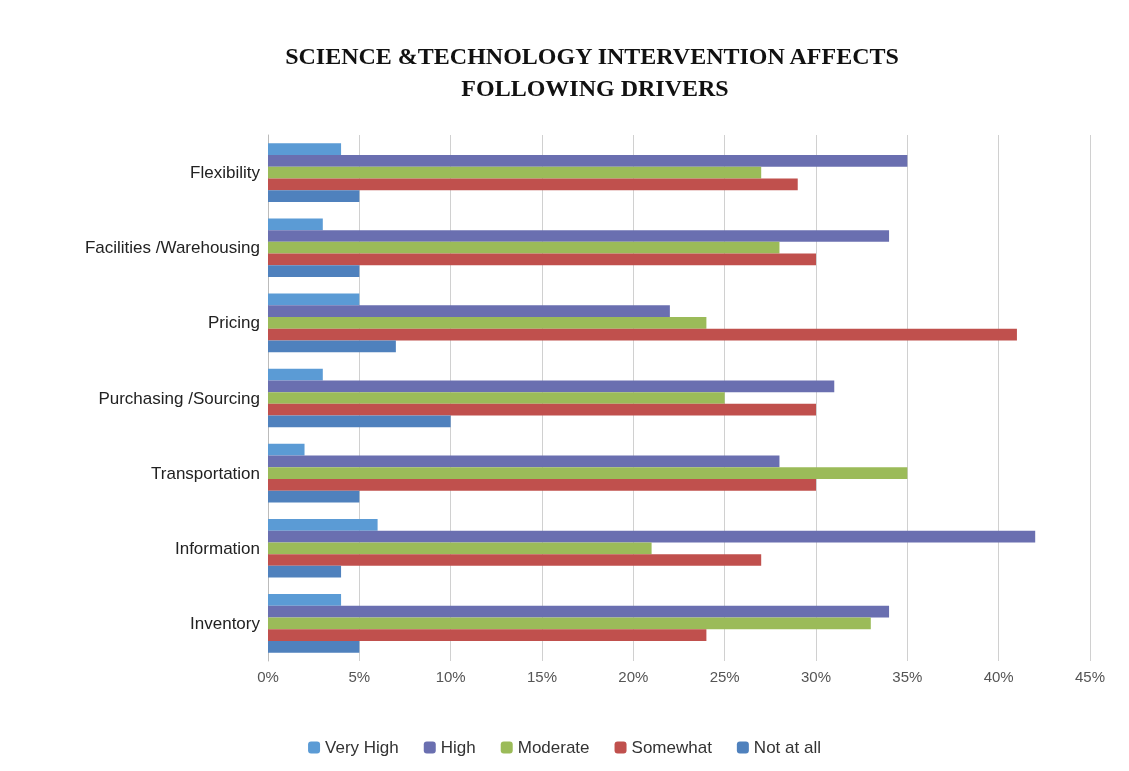 The height and width of the screenshot is (771, 1129). What do you see at coordinates (234, 323) in the screenshot?
I see `y-tick-label: Pricing` at bounding box center [234, 323].